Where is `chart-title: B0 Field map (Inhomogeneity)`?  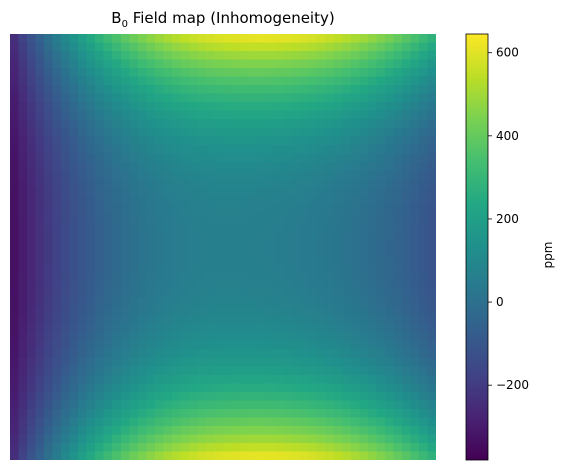
chart-title: B0 Field map (Inhomogeneity) is located at coordinates (223, 19).